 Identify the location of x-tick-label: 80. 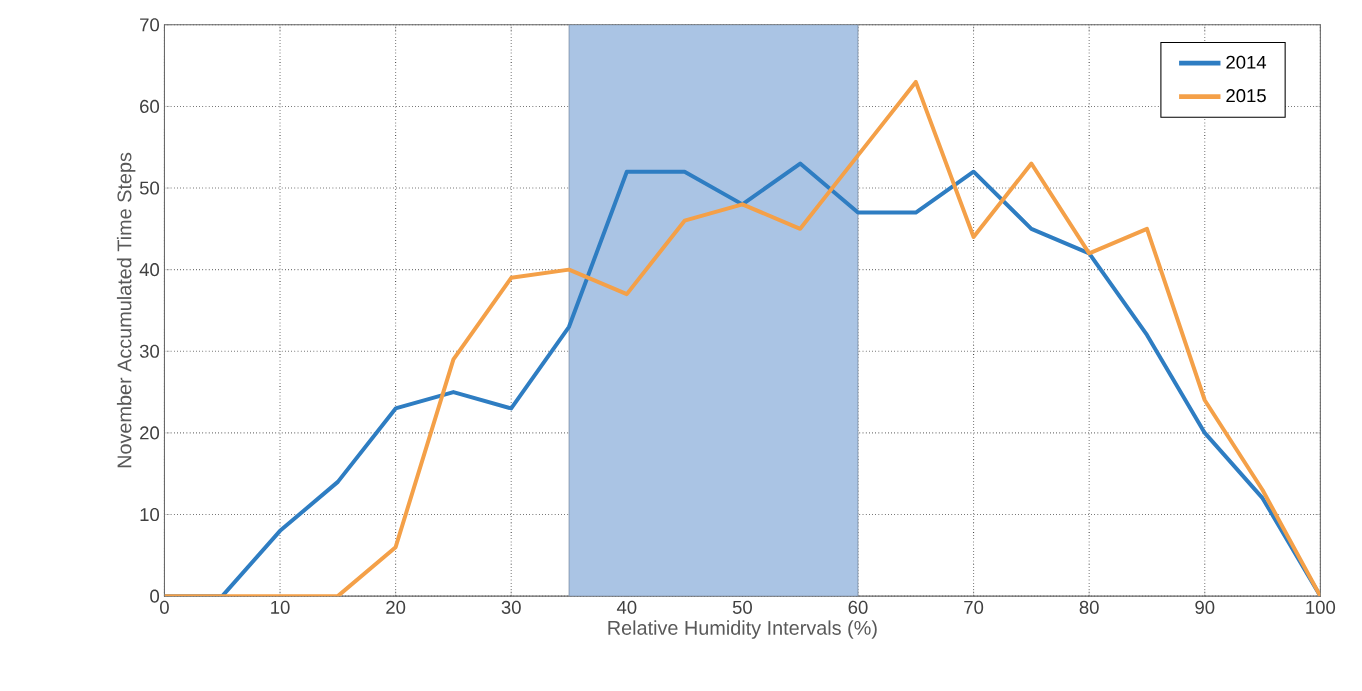
(1089, 607).